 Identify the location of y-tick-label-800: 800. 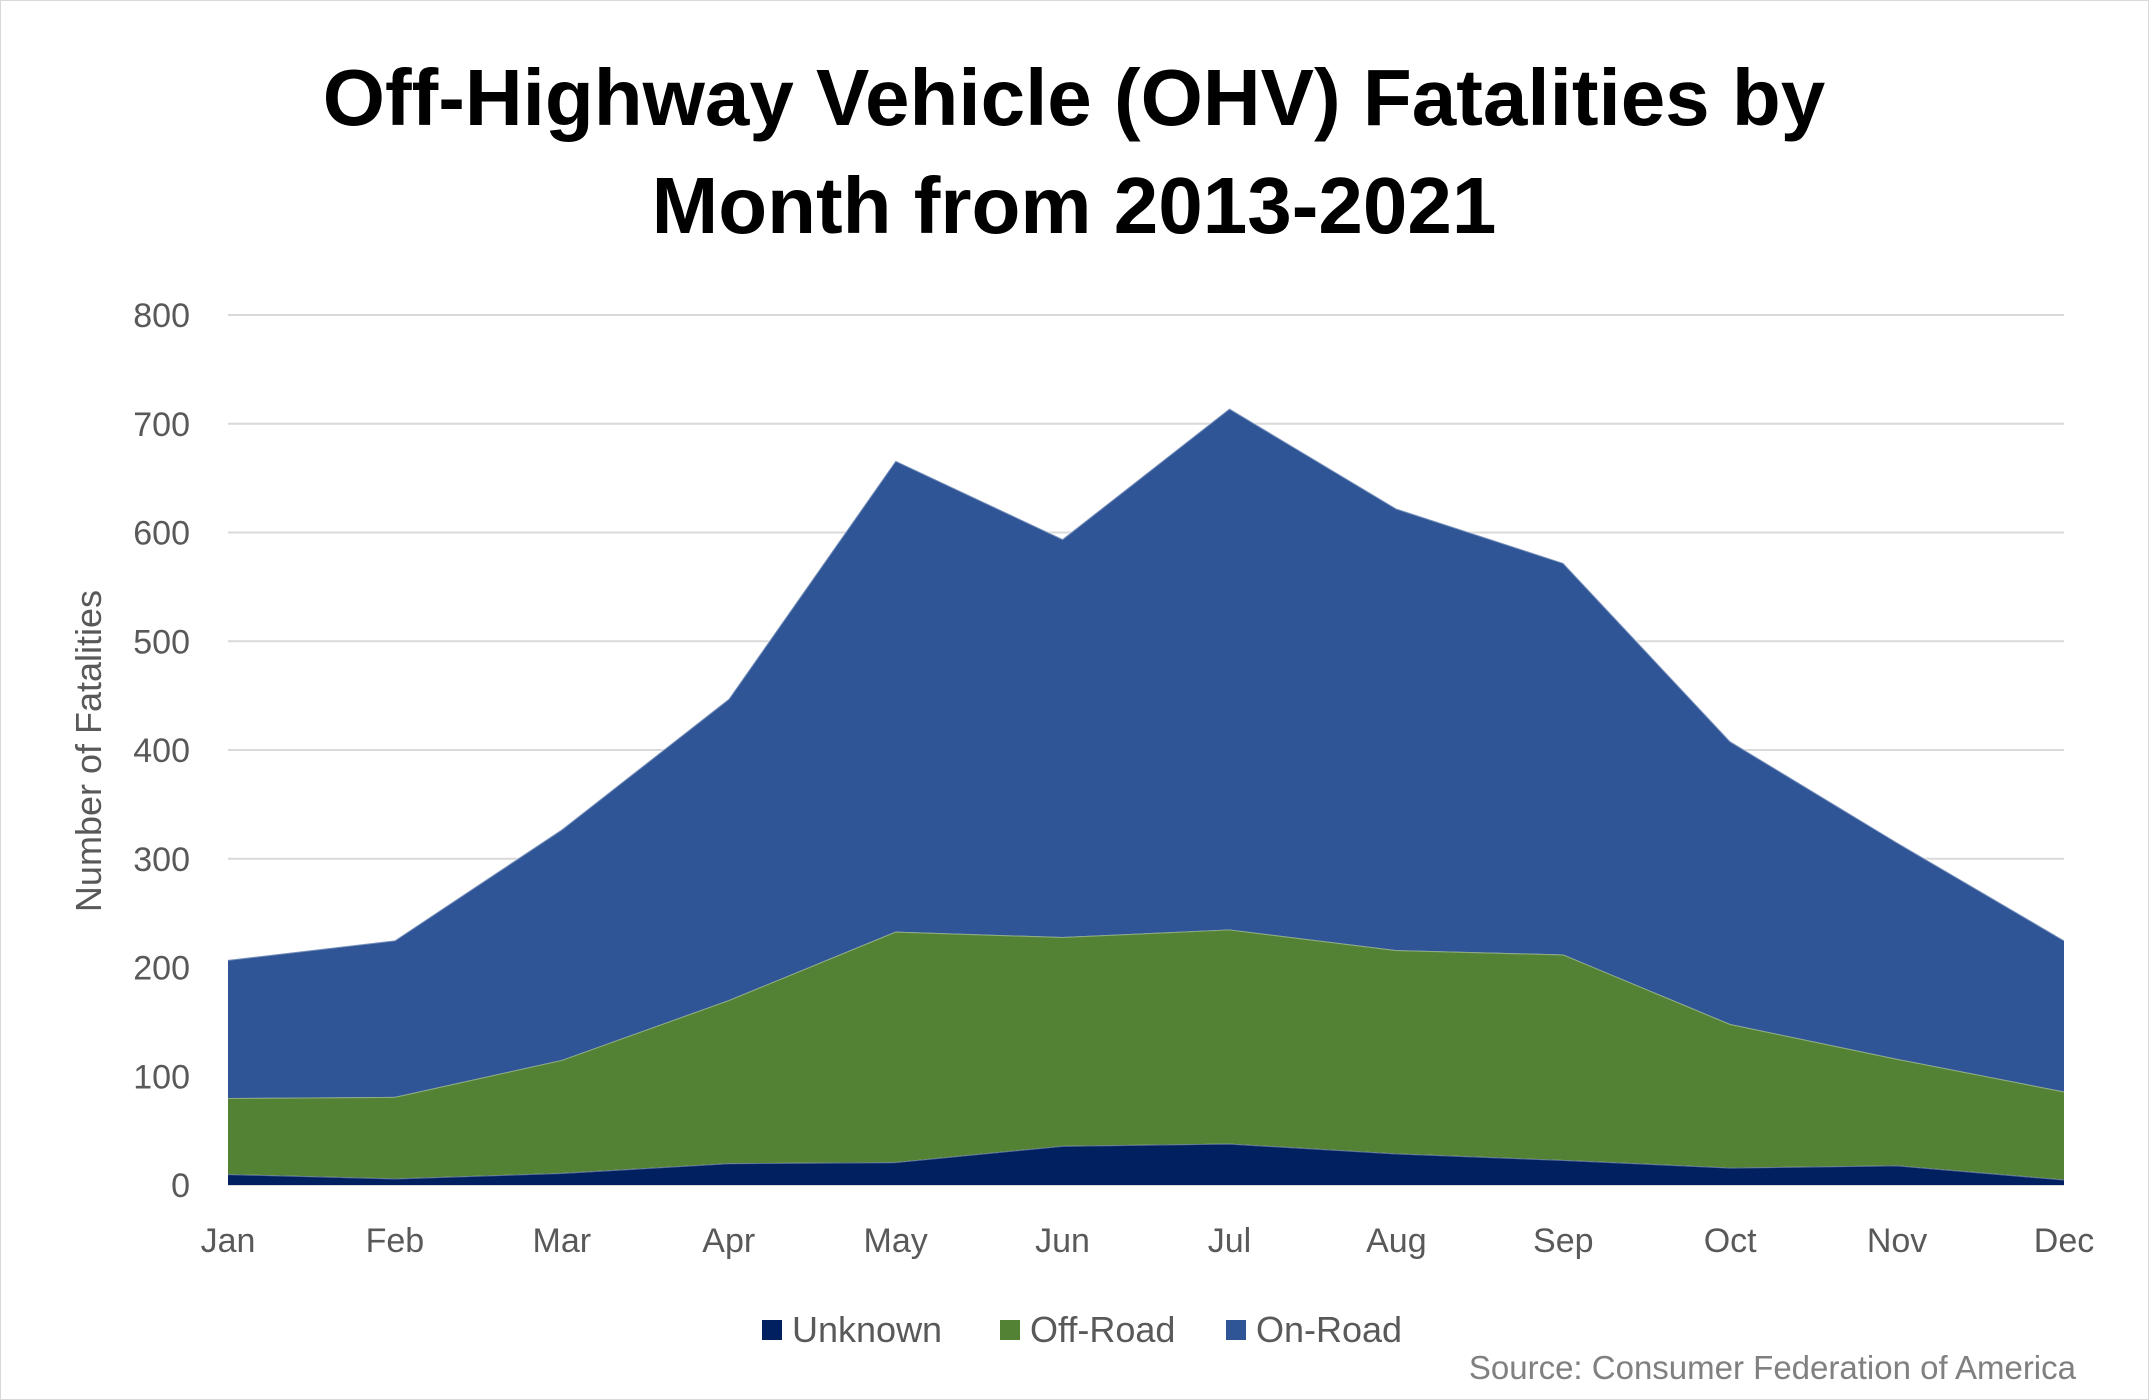
(161, 316).